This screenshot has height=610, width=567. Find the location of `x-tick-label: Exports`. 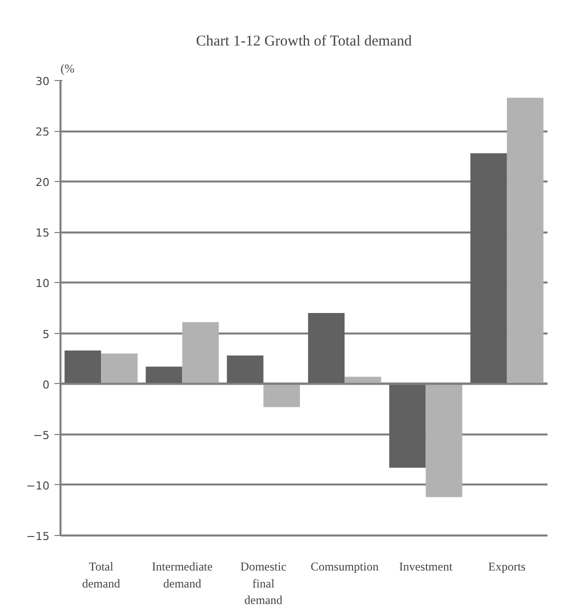

x-tick-label: Exports is located at coordinates (507, 567).